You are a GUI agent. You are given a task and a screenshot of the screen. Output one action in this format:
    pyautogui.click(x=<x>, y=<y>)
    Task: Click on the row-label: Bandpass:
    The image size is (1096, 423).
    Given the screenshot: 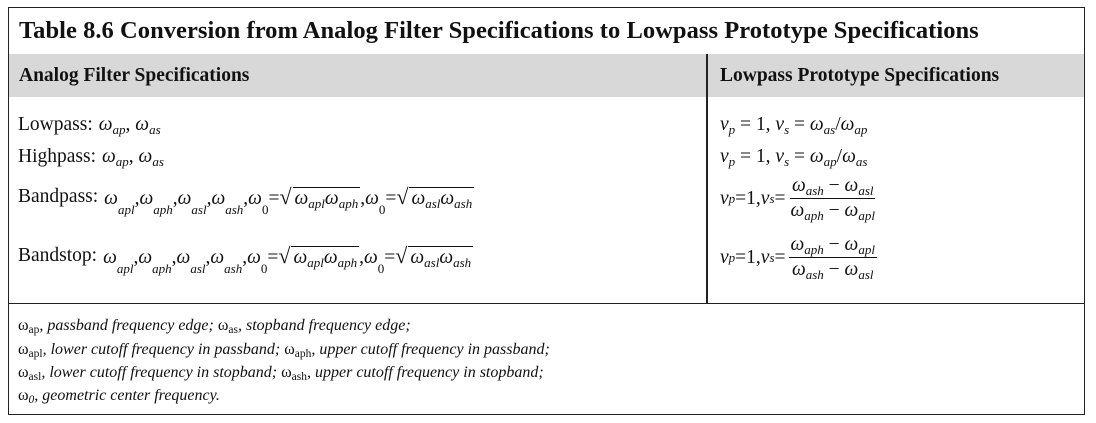 What is the action you would take?
    pyautogui.click(x=58, y=196)
    